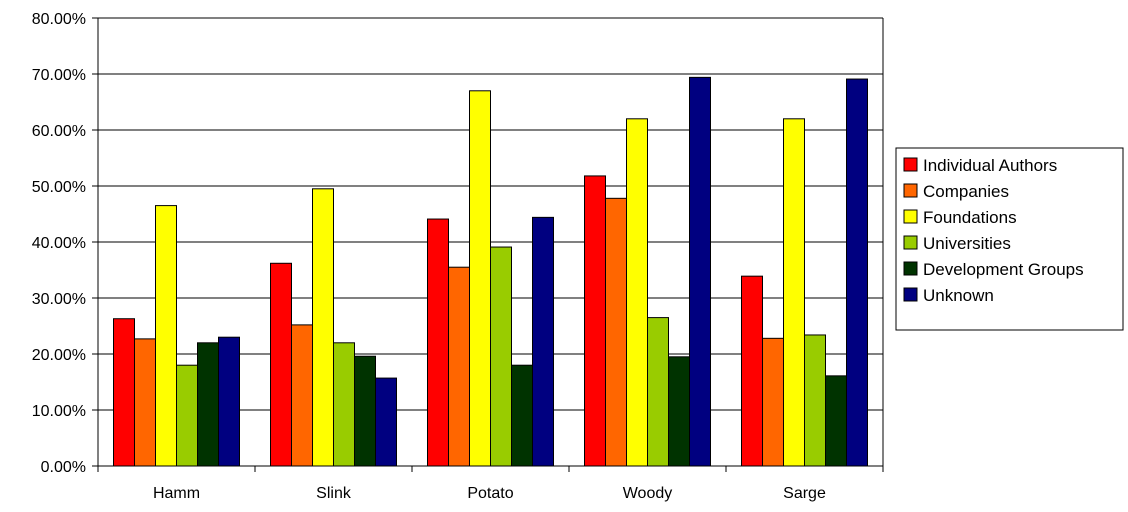 The height and width of the screenshot is (512, 1128). Describe the element at coordinates (145, 402) in the screenshot. I see `bar-hamm-companies` at that location.